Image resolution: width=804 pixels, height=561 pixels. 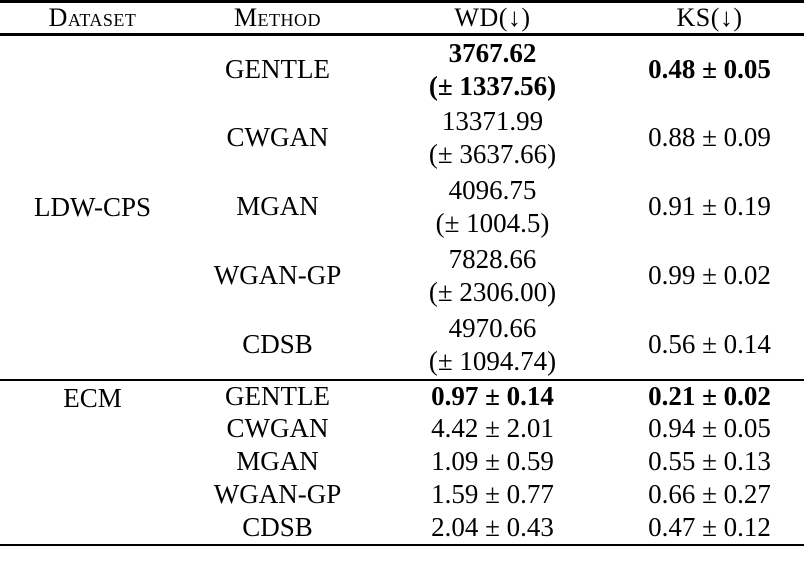 What do you see at coordinates (492, 259) in the screenshot?
I see `wd-mean: 7828.66` at bounding box center [492, 259].